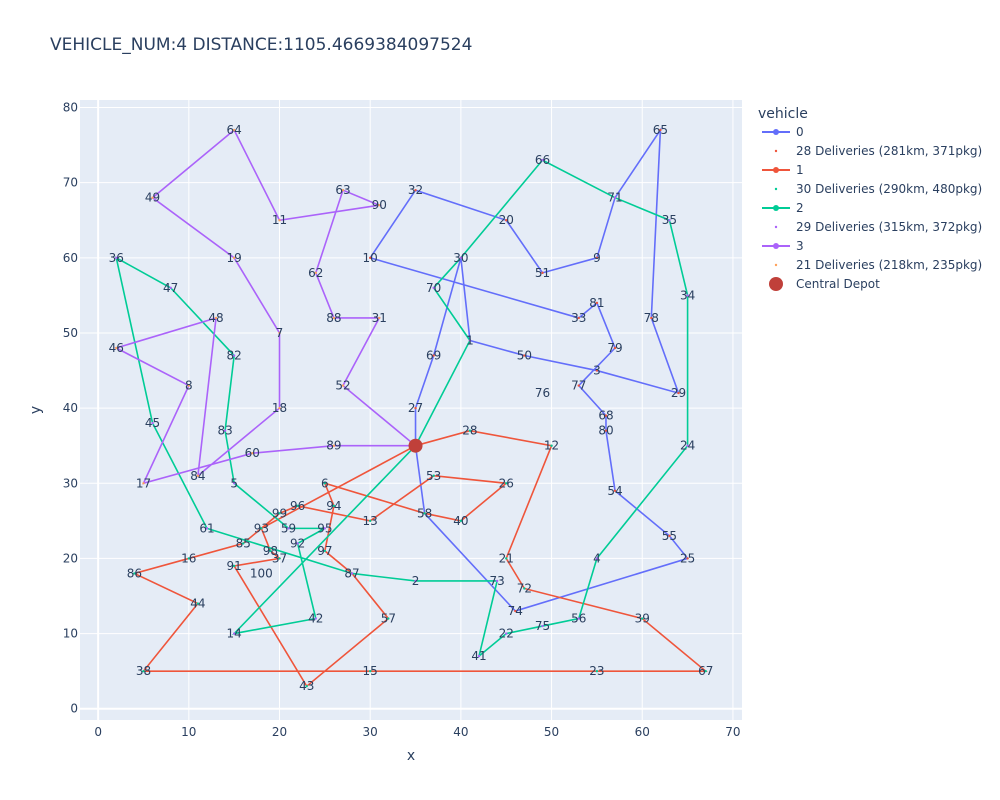 The height and width of the screenshot is (800, 1000). Describe the element at coordinates (506, 483) in the screenshot. I see `node-label: 26` at that location.